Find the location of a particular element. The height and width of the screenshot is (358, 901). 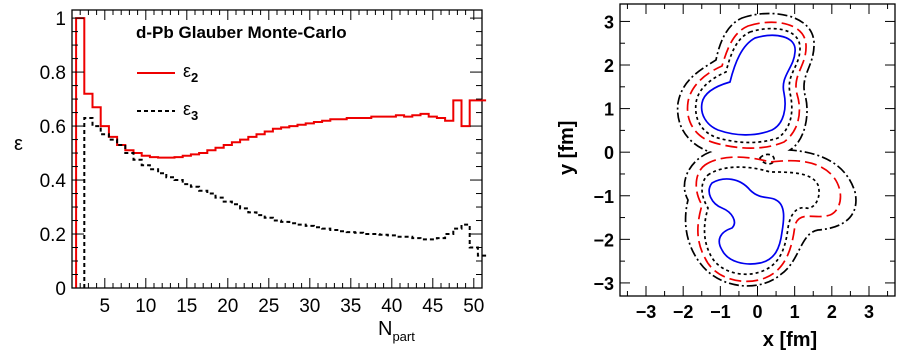

rx-tick-label: −3 is located at coordinates (646, 312).